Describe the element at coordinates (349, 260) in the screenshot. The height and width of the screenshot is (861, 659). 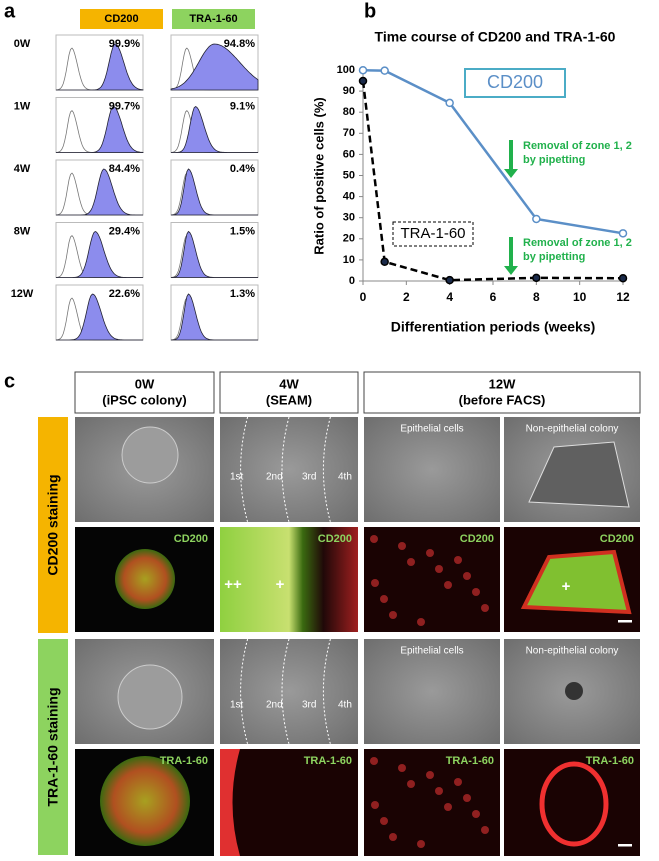
I see `y-tick-label: 10` at that location.